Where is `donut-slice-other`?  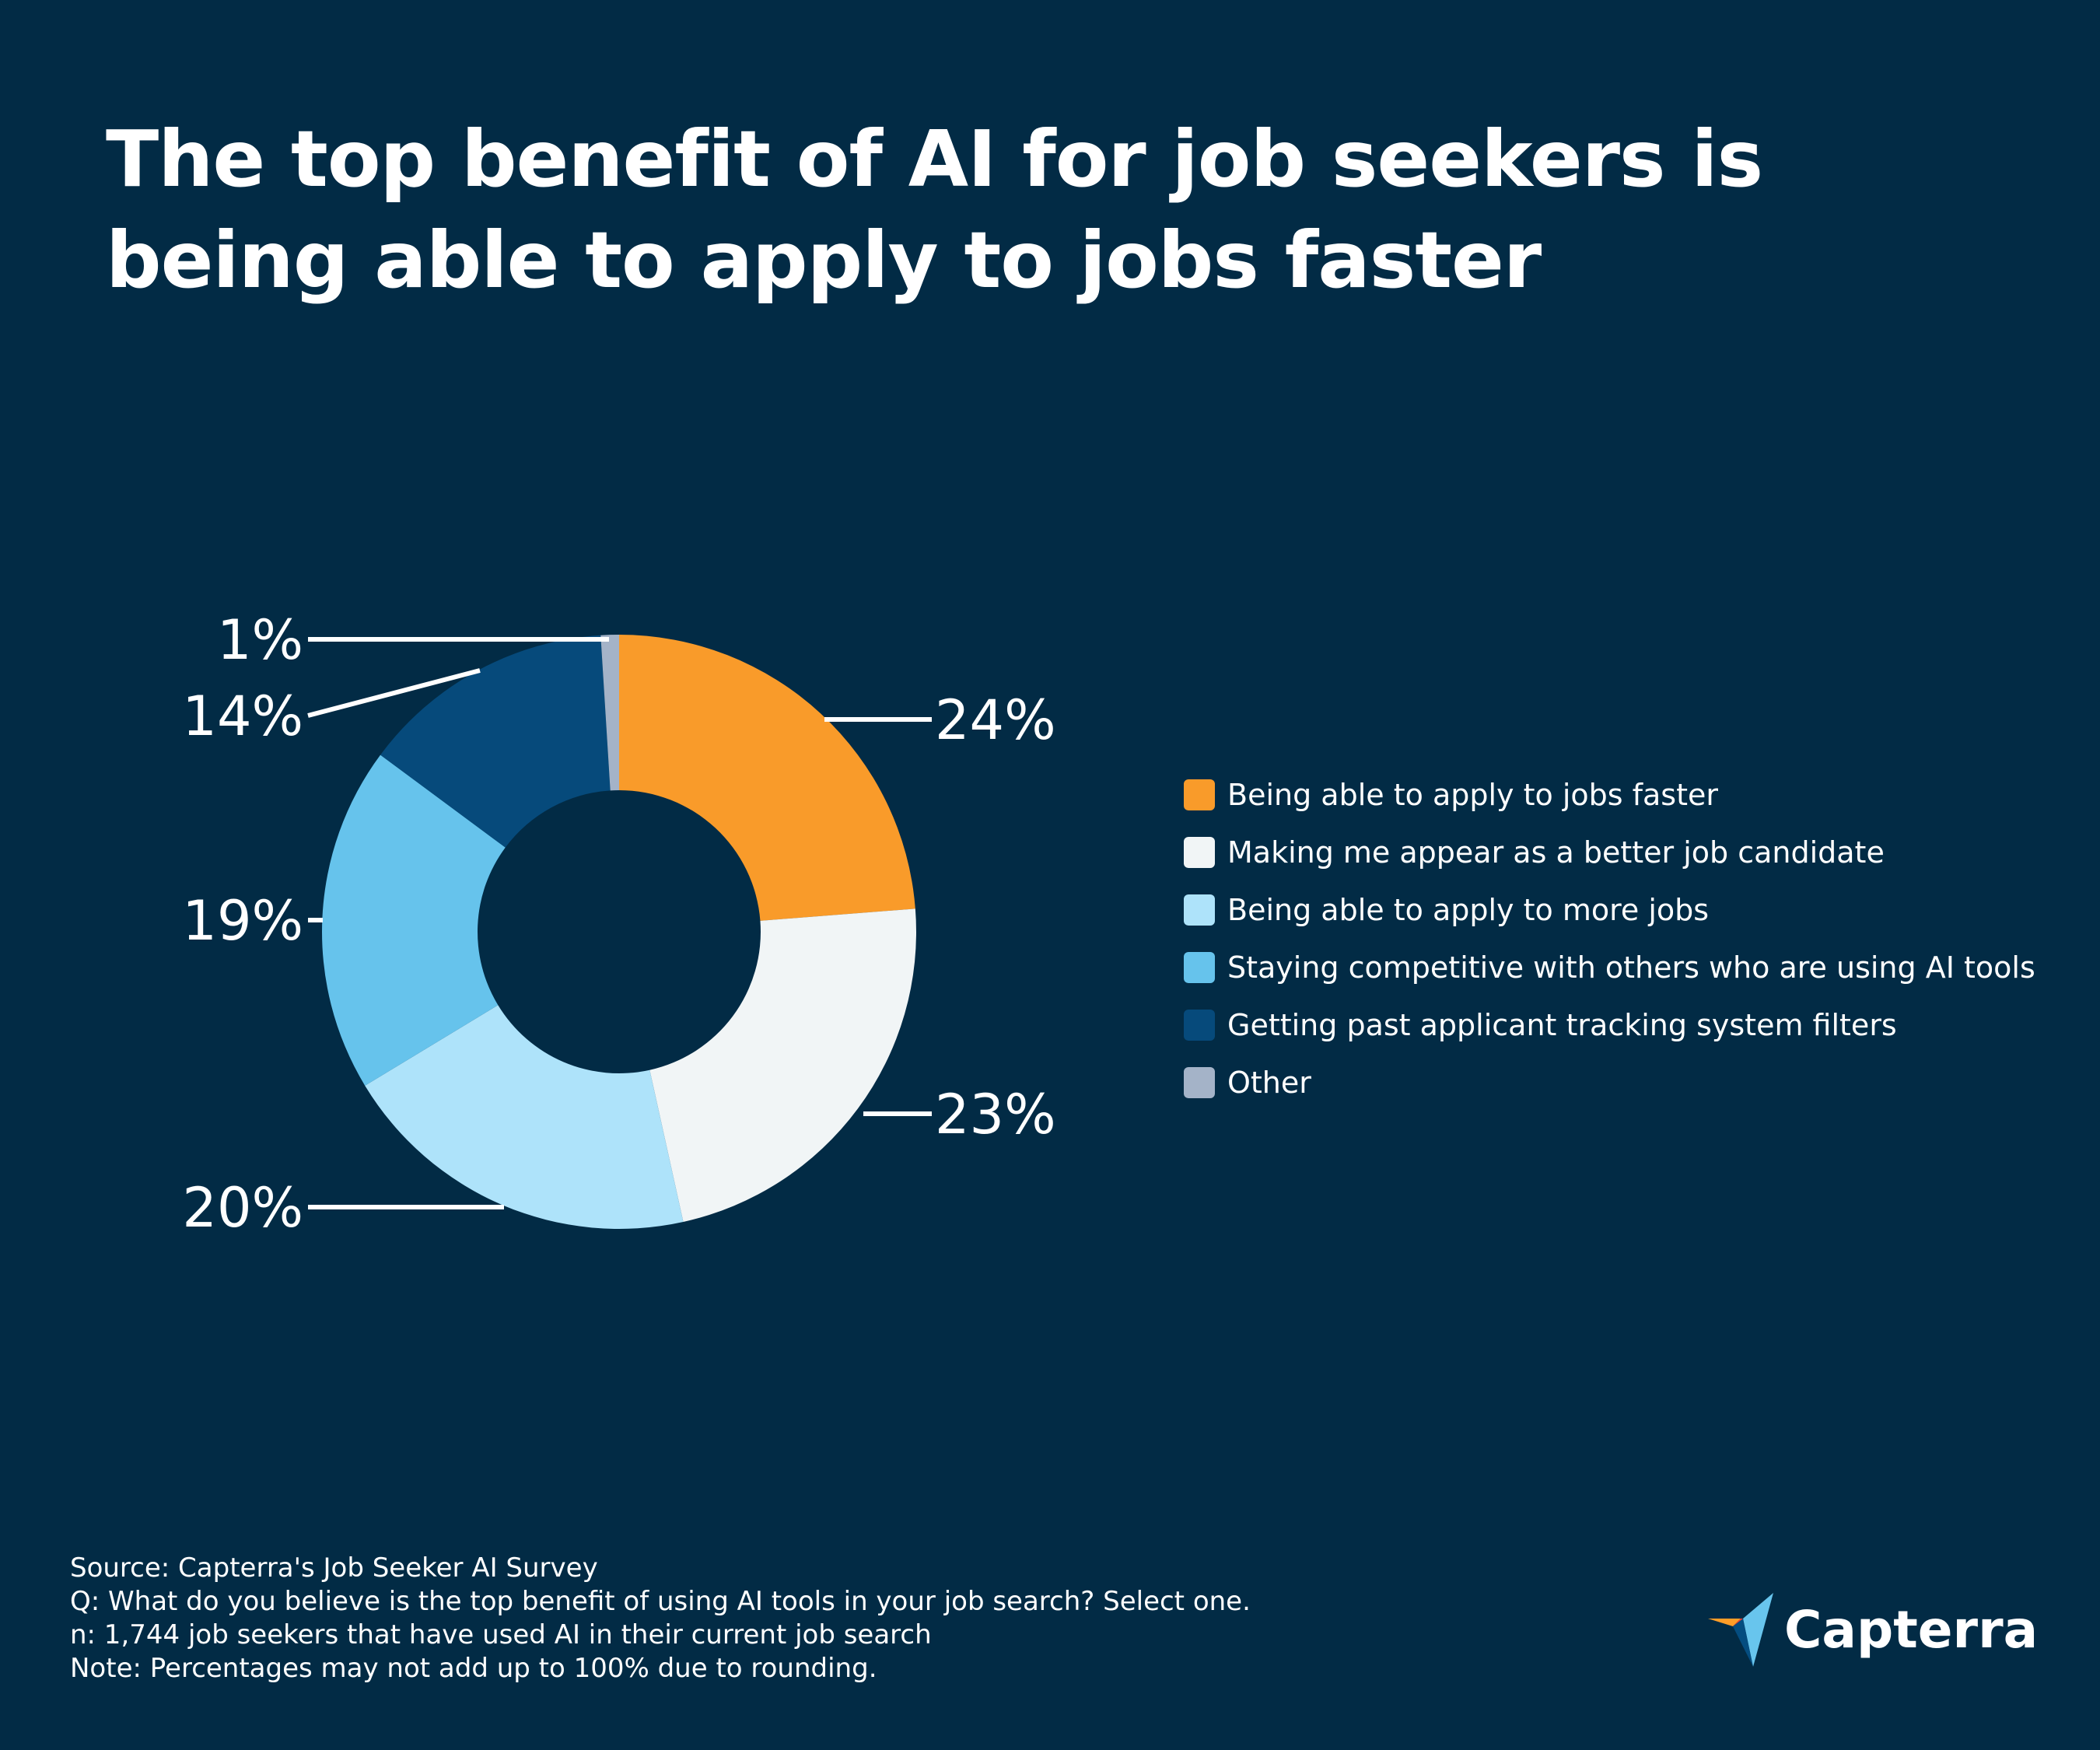 donut-slice-other is located at coordinates (610, 713).